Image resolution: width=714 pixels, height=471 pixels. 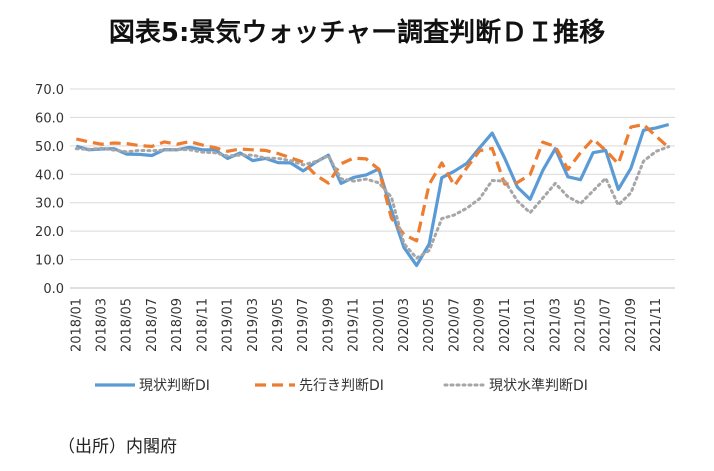 What do you see at coordinates (253, 325) in the screenshot?
I see `x-tick-label: 2019/03` at bounding box center [253, 325].